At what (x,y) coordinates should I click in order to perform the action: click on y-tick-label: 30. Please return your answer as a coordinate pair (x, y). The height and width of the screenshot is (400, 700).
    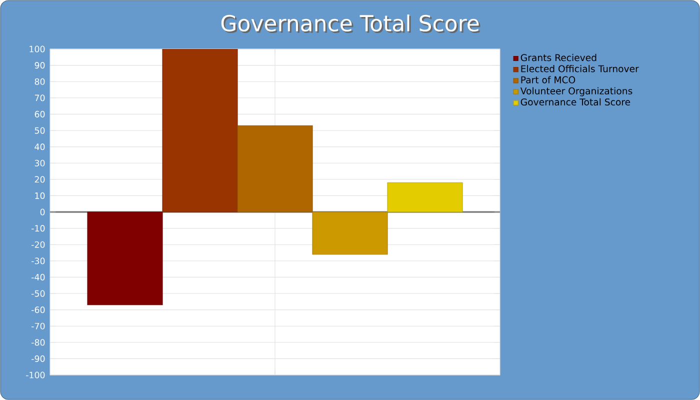
    Looking at the image, I should click on (39, 163).